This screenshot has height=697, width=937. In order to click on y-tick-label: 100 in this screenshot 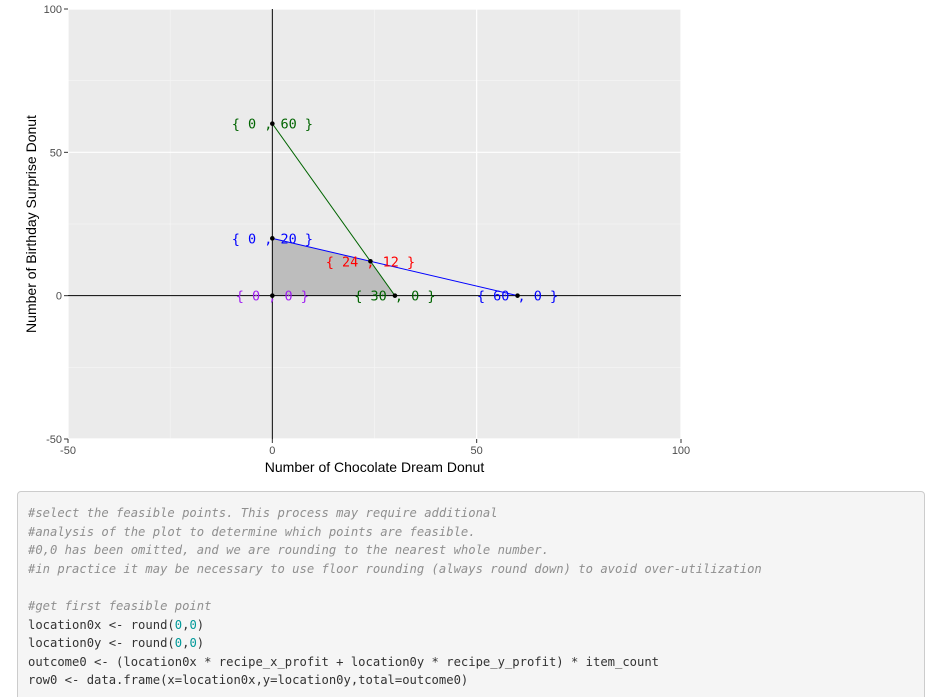, I will do `click(53, 10)`.